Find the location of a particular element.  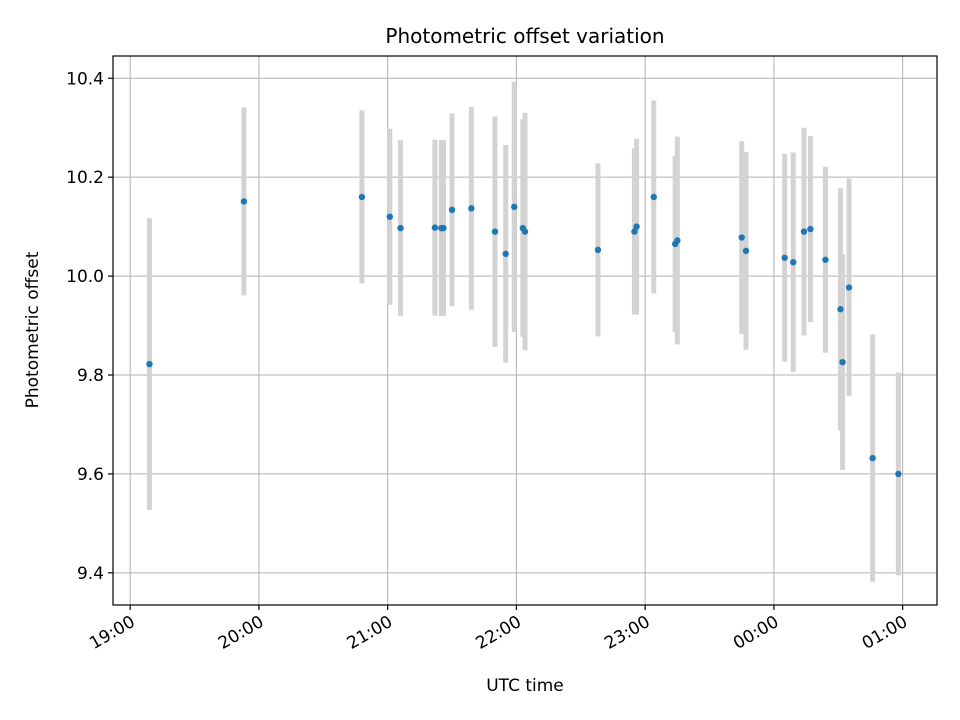

x-axis-label: UTC time is located at coordinates (525, 686).